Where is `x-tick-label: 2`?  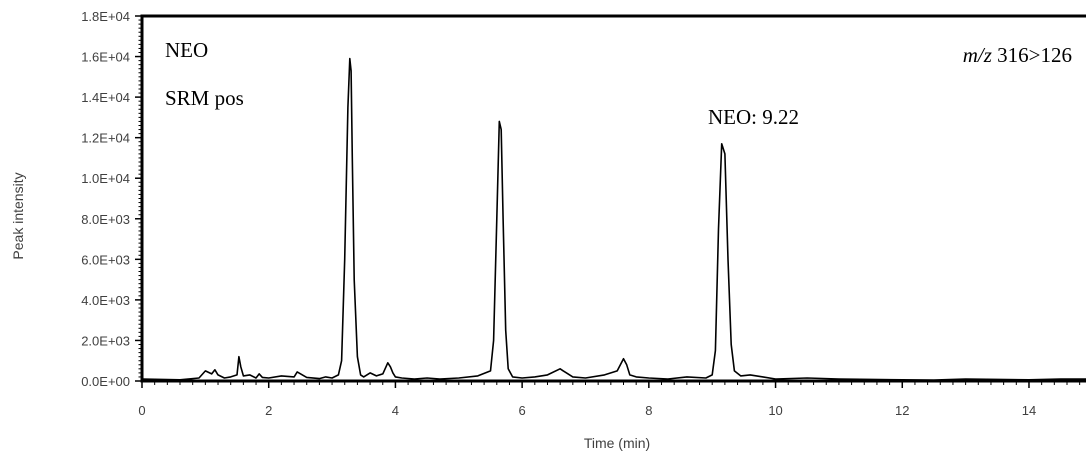
x-tick-label: 2 is located at coordinates (268, 410).